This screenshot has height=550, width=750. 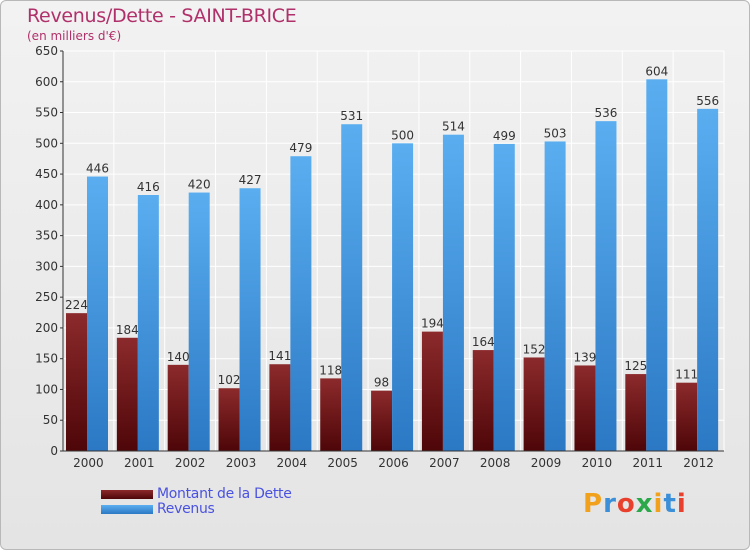 I want to click on x-tick-label: 2003, so click(x=241, y=463).